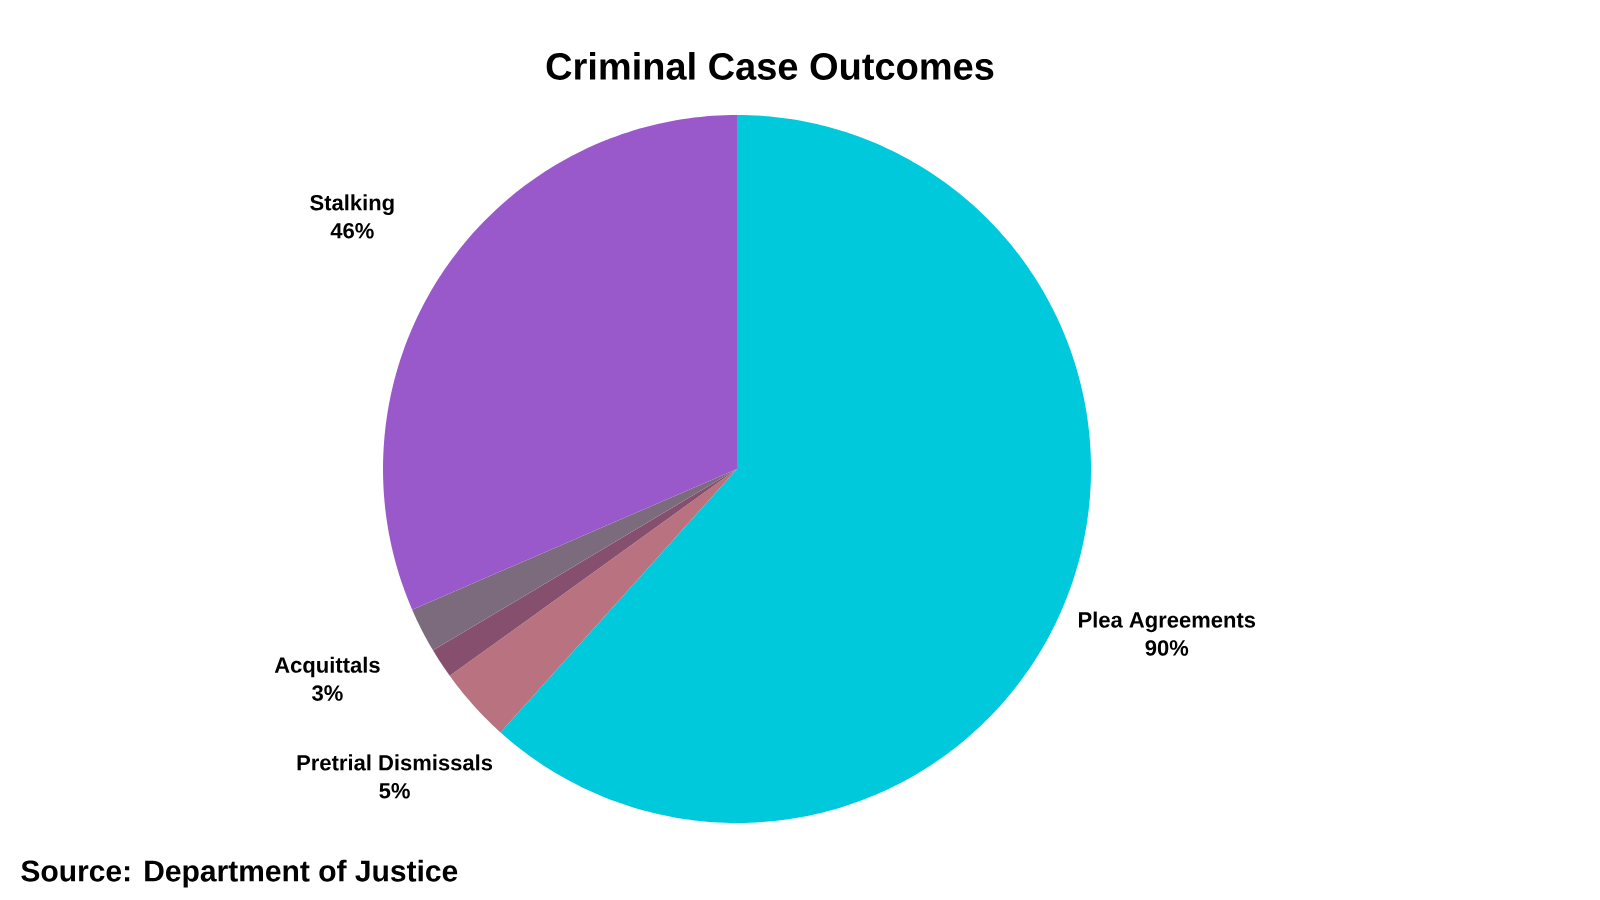  Describe the element at coordinates (394, 790) in the screenshot. I see `data-label: 5%` at that location.